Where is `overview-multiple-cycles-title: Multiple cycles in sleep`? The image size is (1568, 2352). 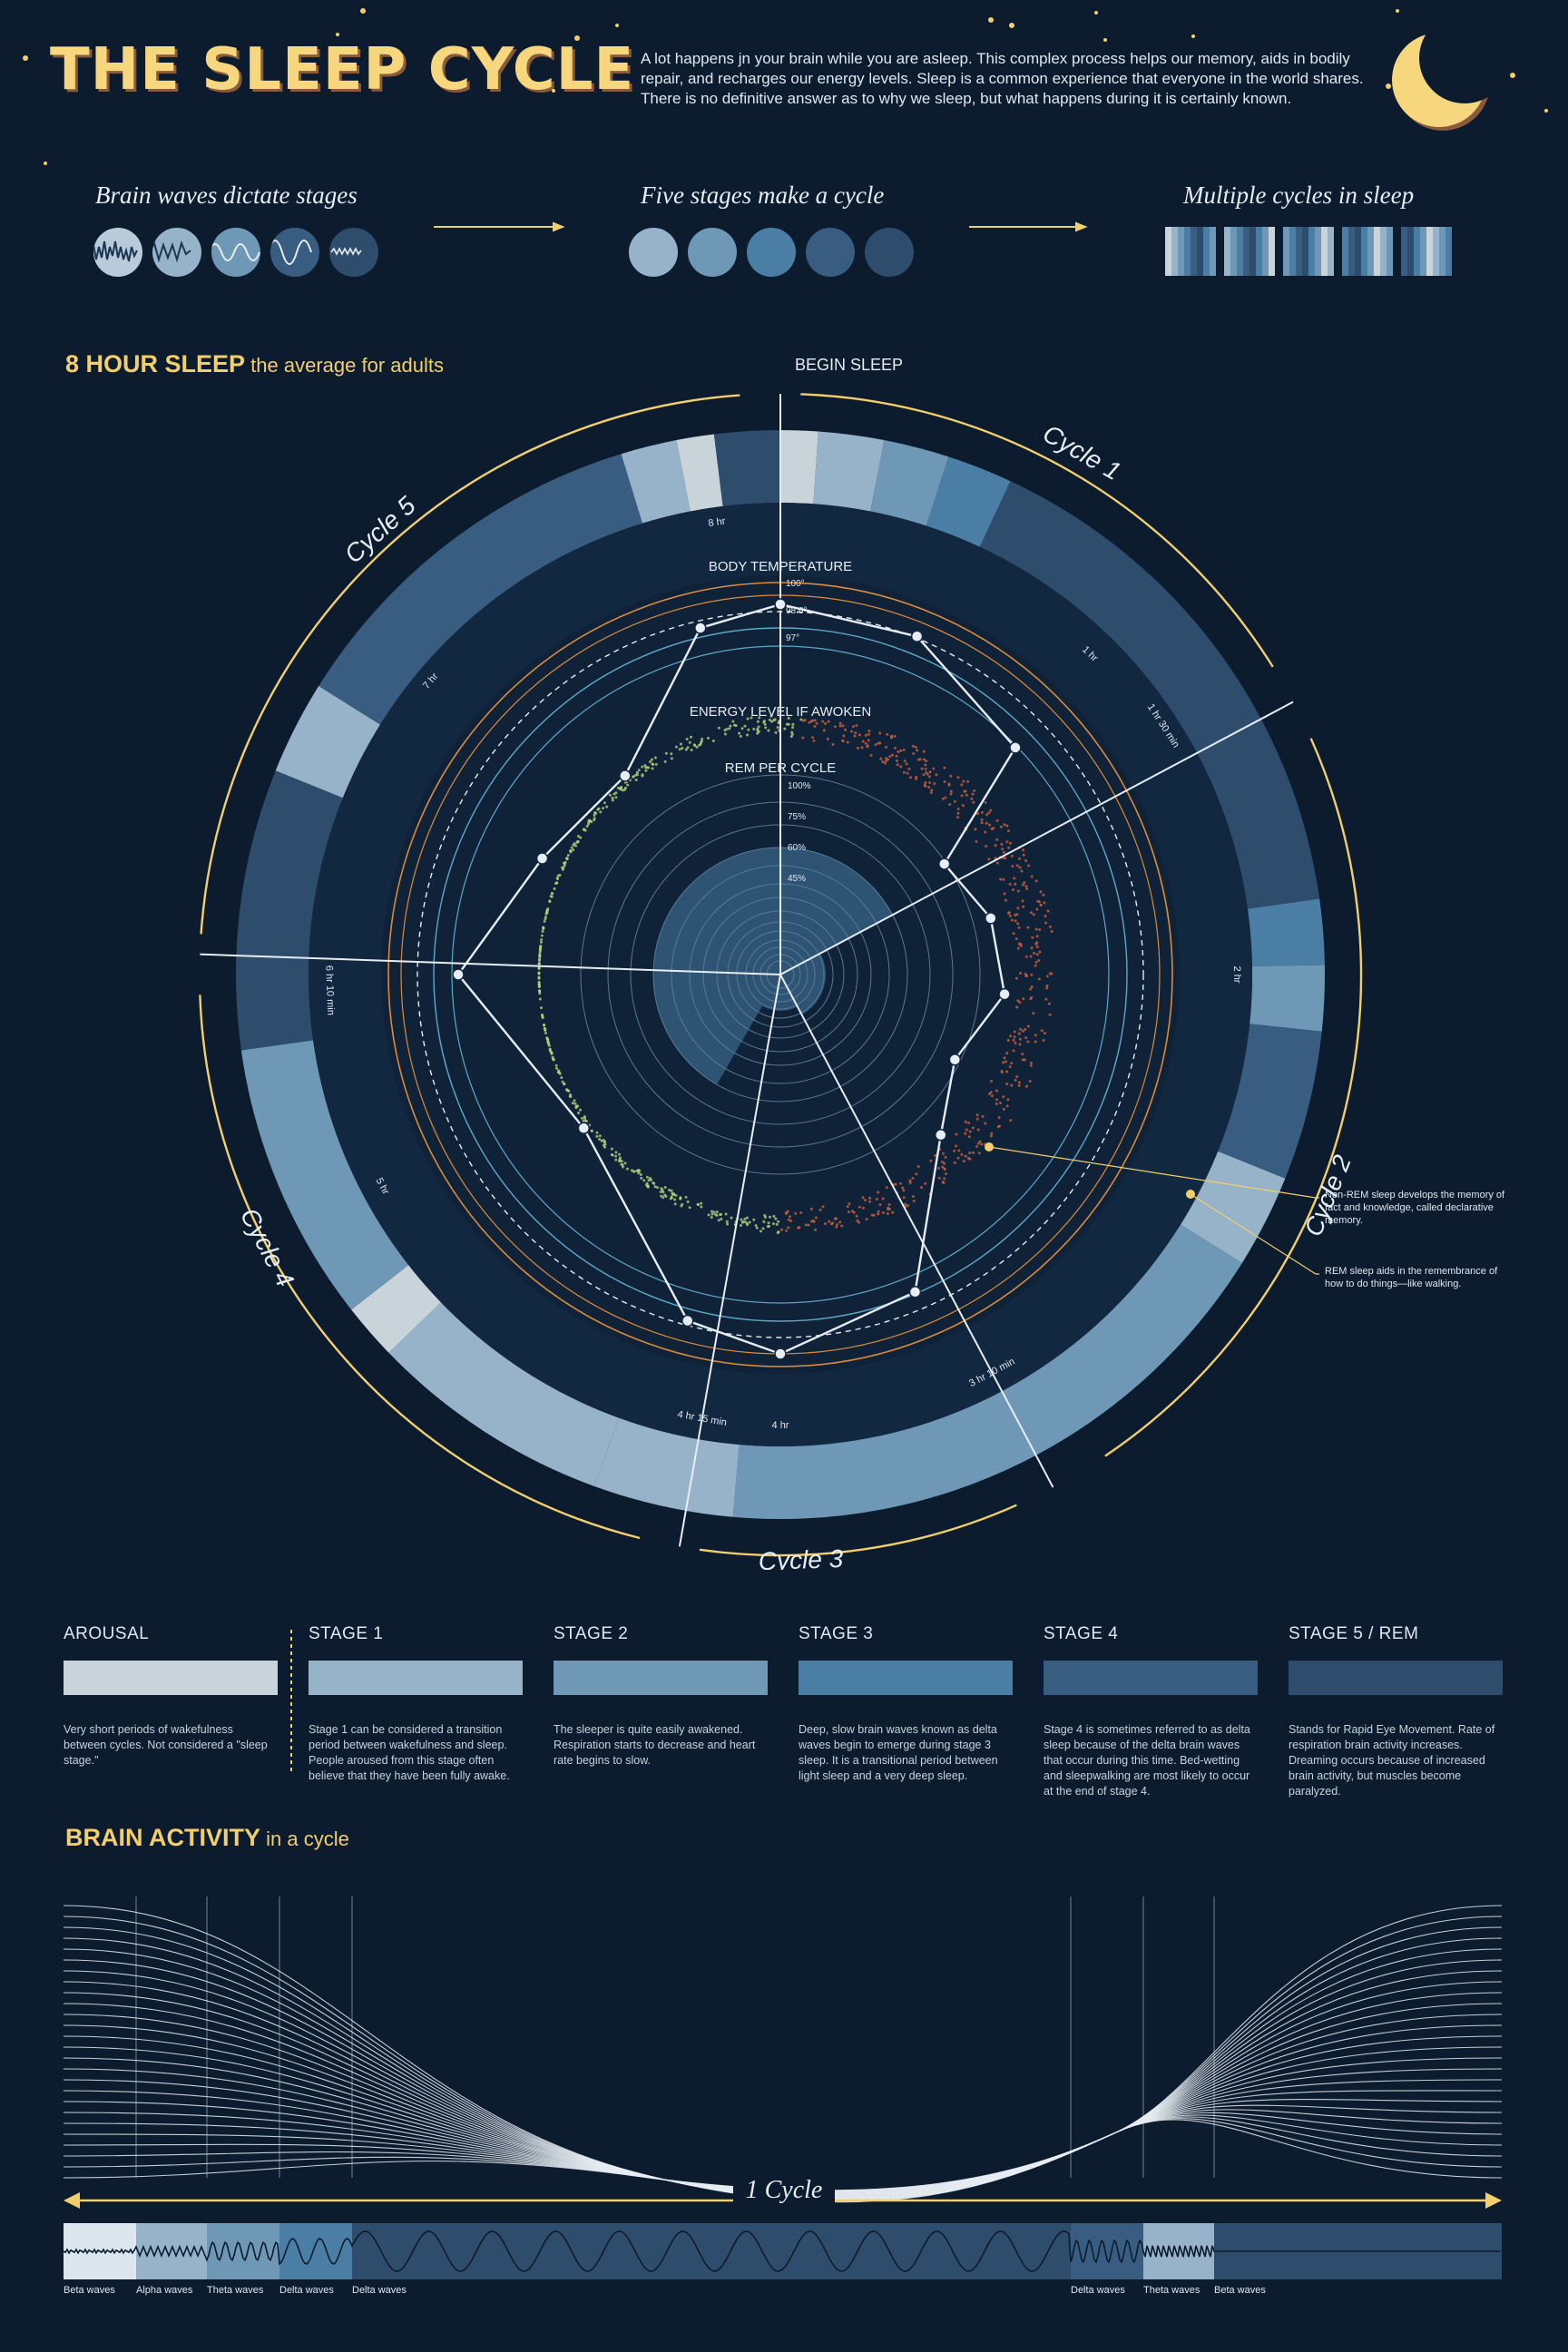 overview-multiple-cycles-title: Multiple cycles in sleep is located at coordinates (1298, 195).